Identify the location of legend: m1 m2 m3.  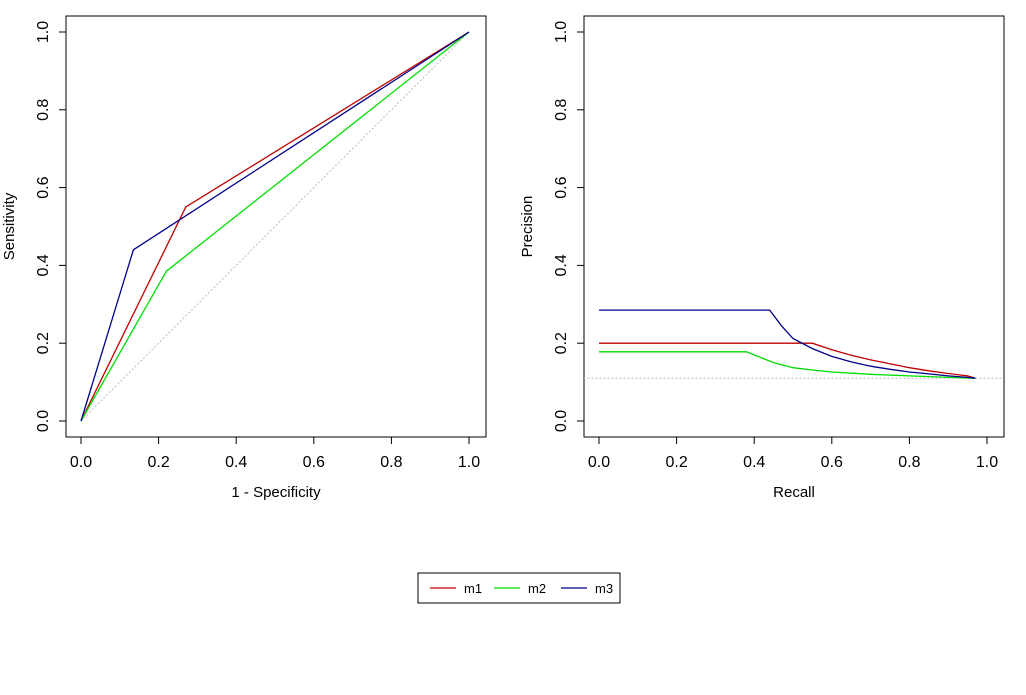
(519, 588).